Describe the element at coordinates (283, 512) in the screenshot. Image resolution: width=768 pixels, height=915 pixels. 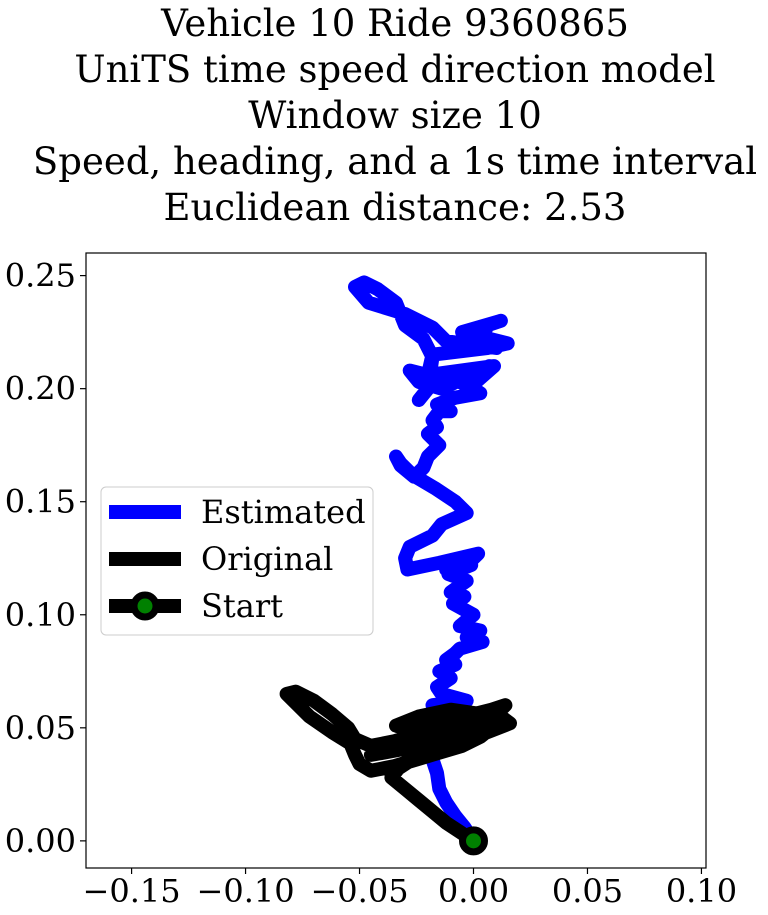
I see `legend-label: Estimated` at that location.